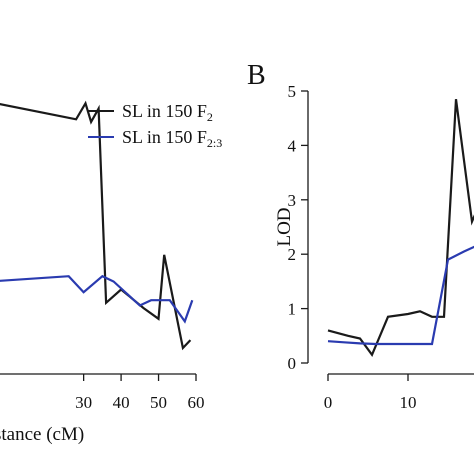 This screenshot has height=474, width=474. Describe the element at coordinates (400, 295) in the screenshot. I see `panel-b-series-sl-f23-line` at that location.